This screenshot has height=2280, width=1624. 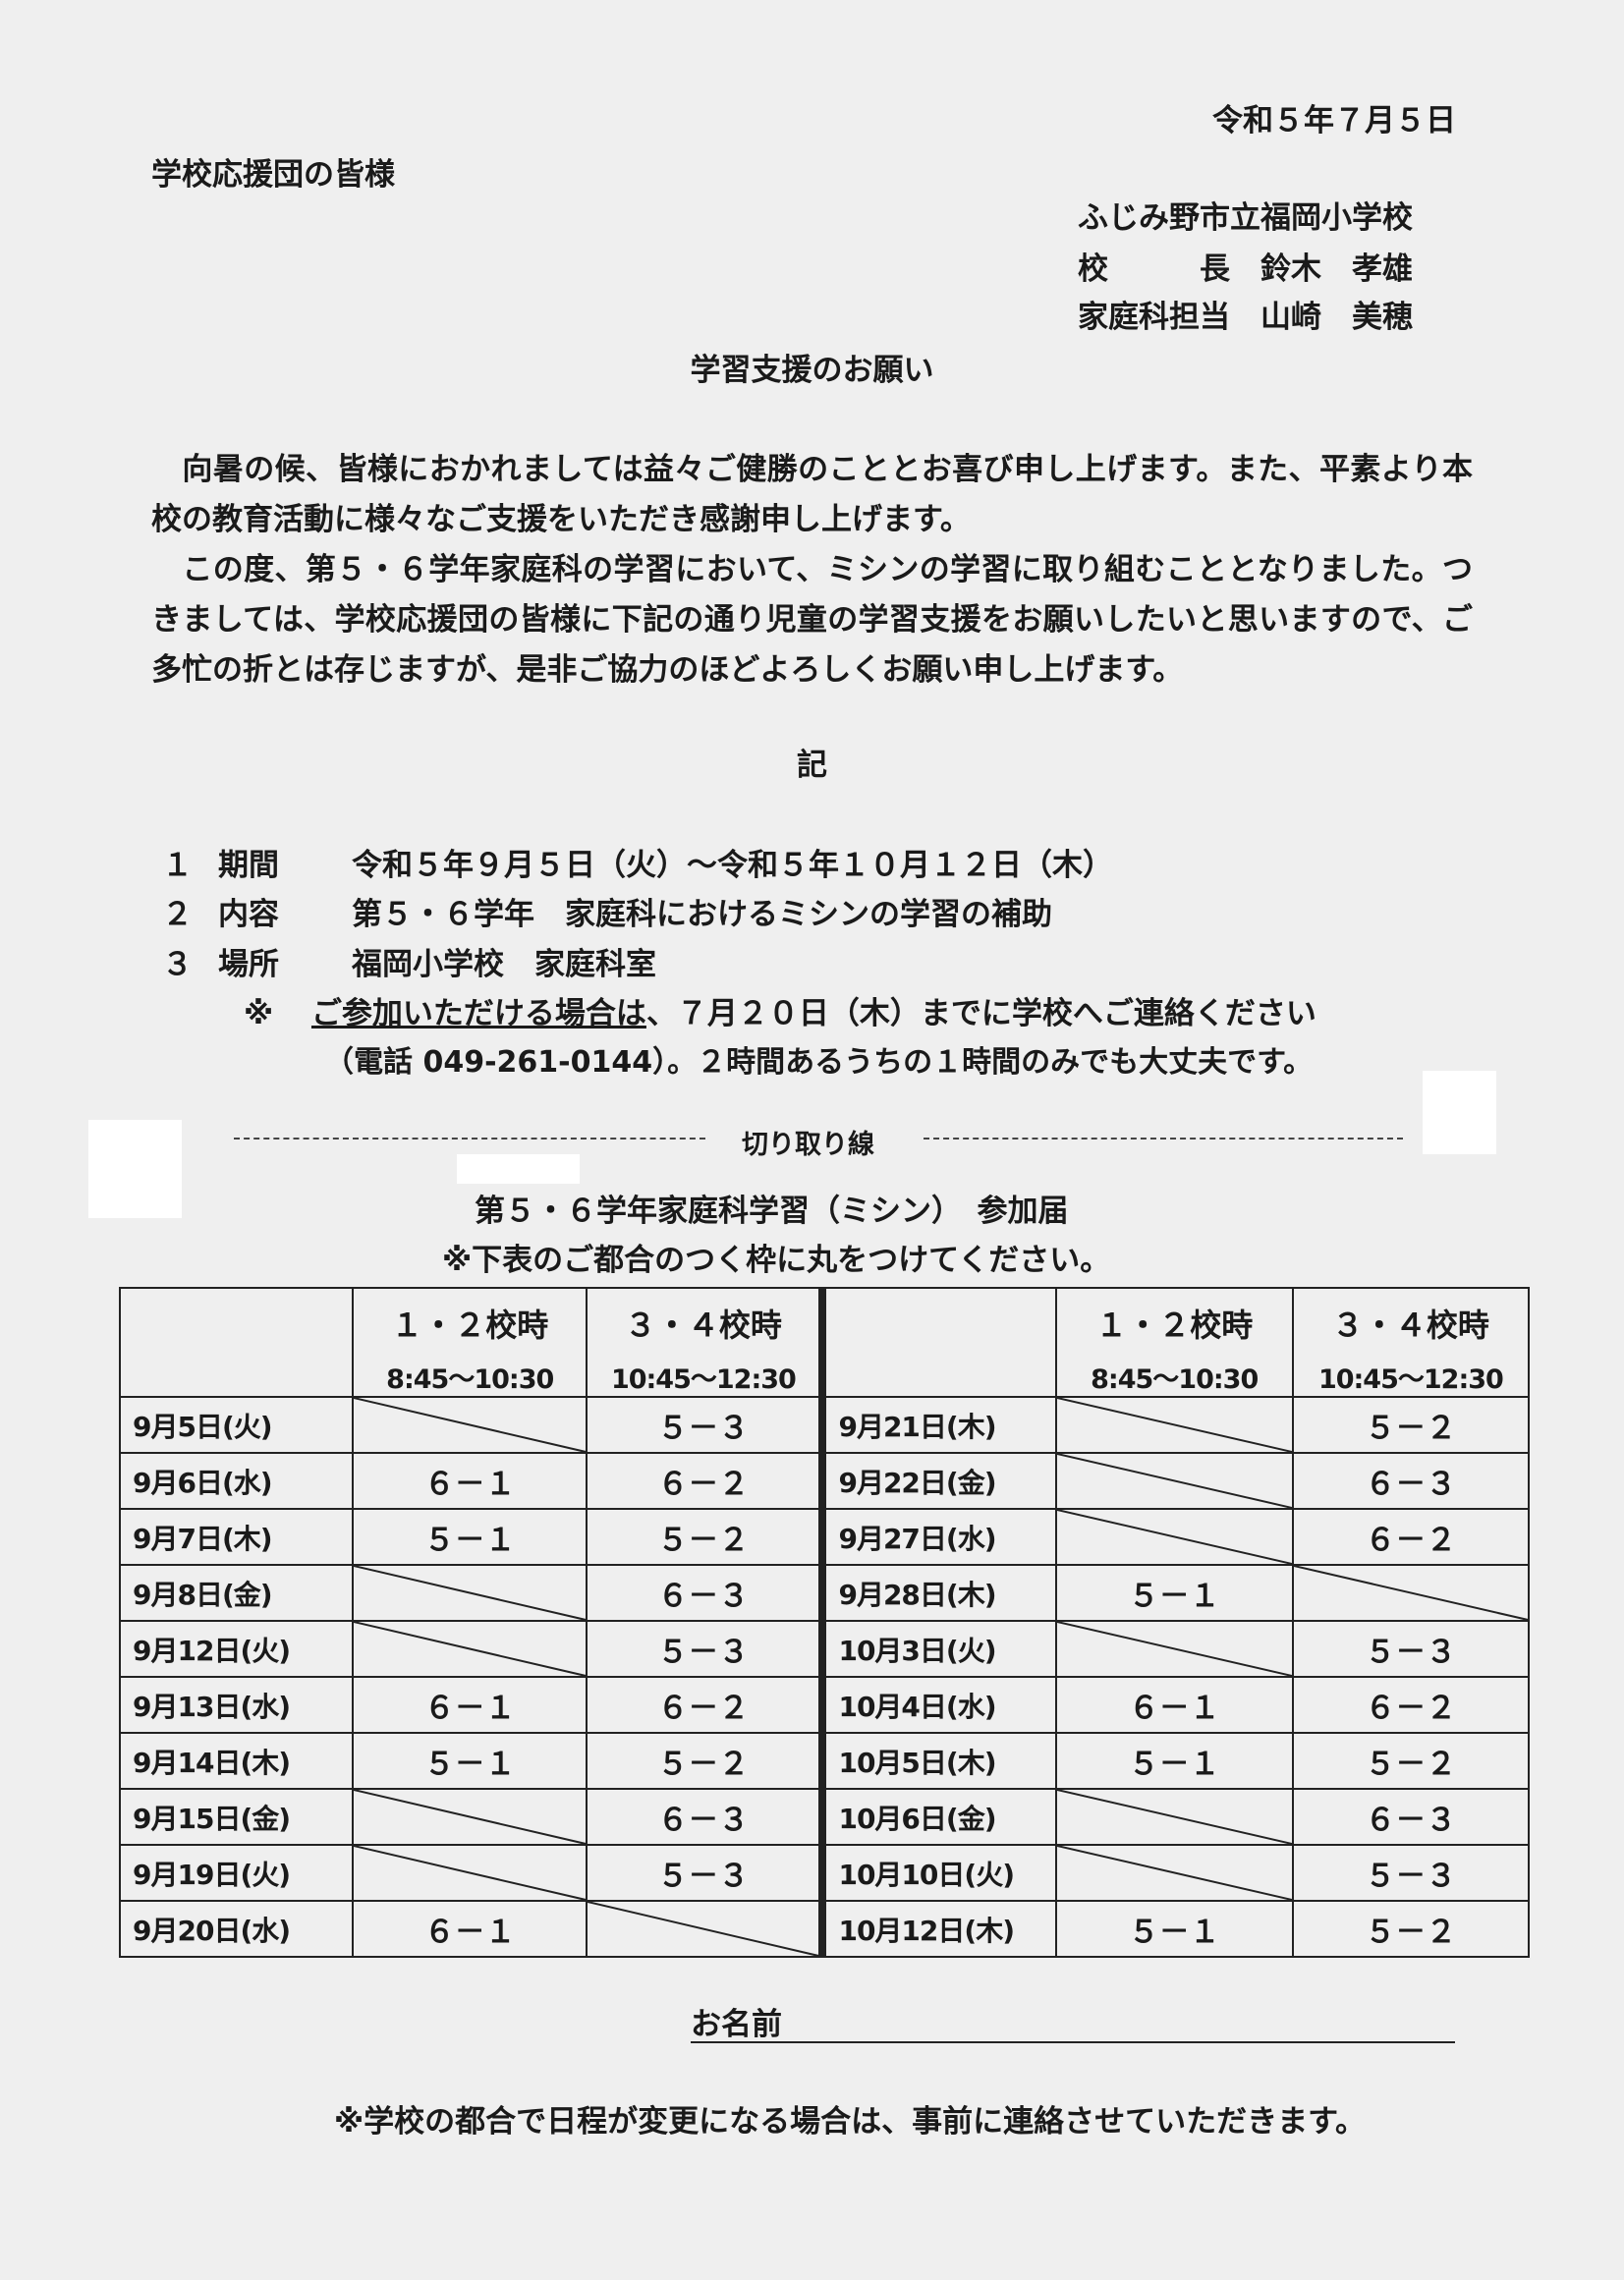 I want to click on name-label: お名前, so click(x=736, y=2024).